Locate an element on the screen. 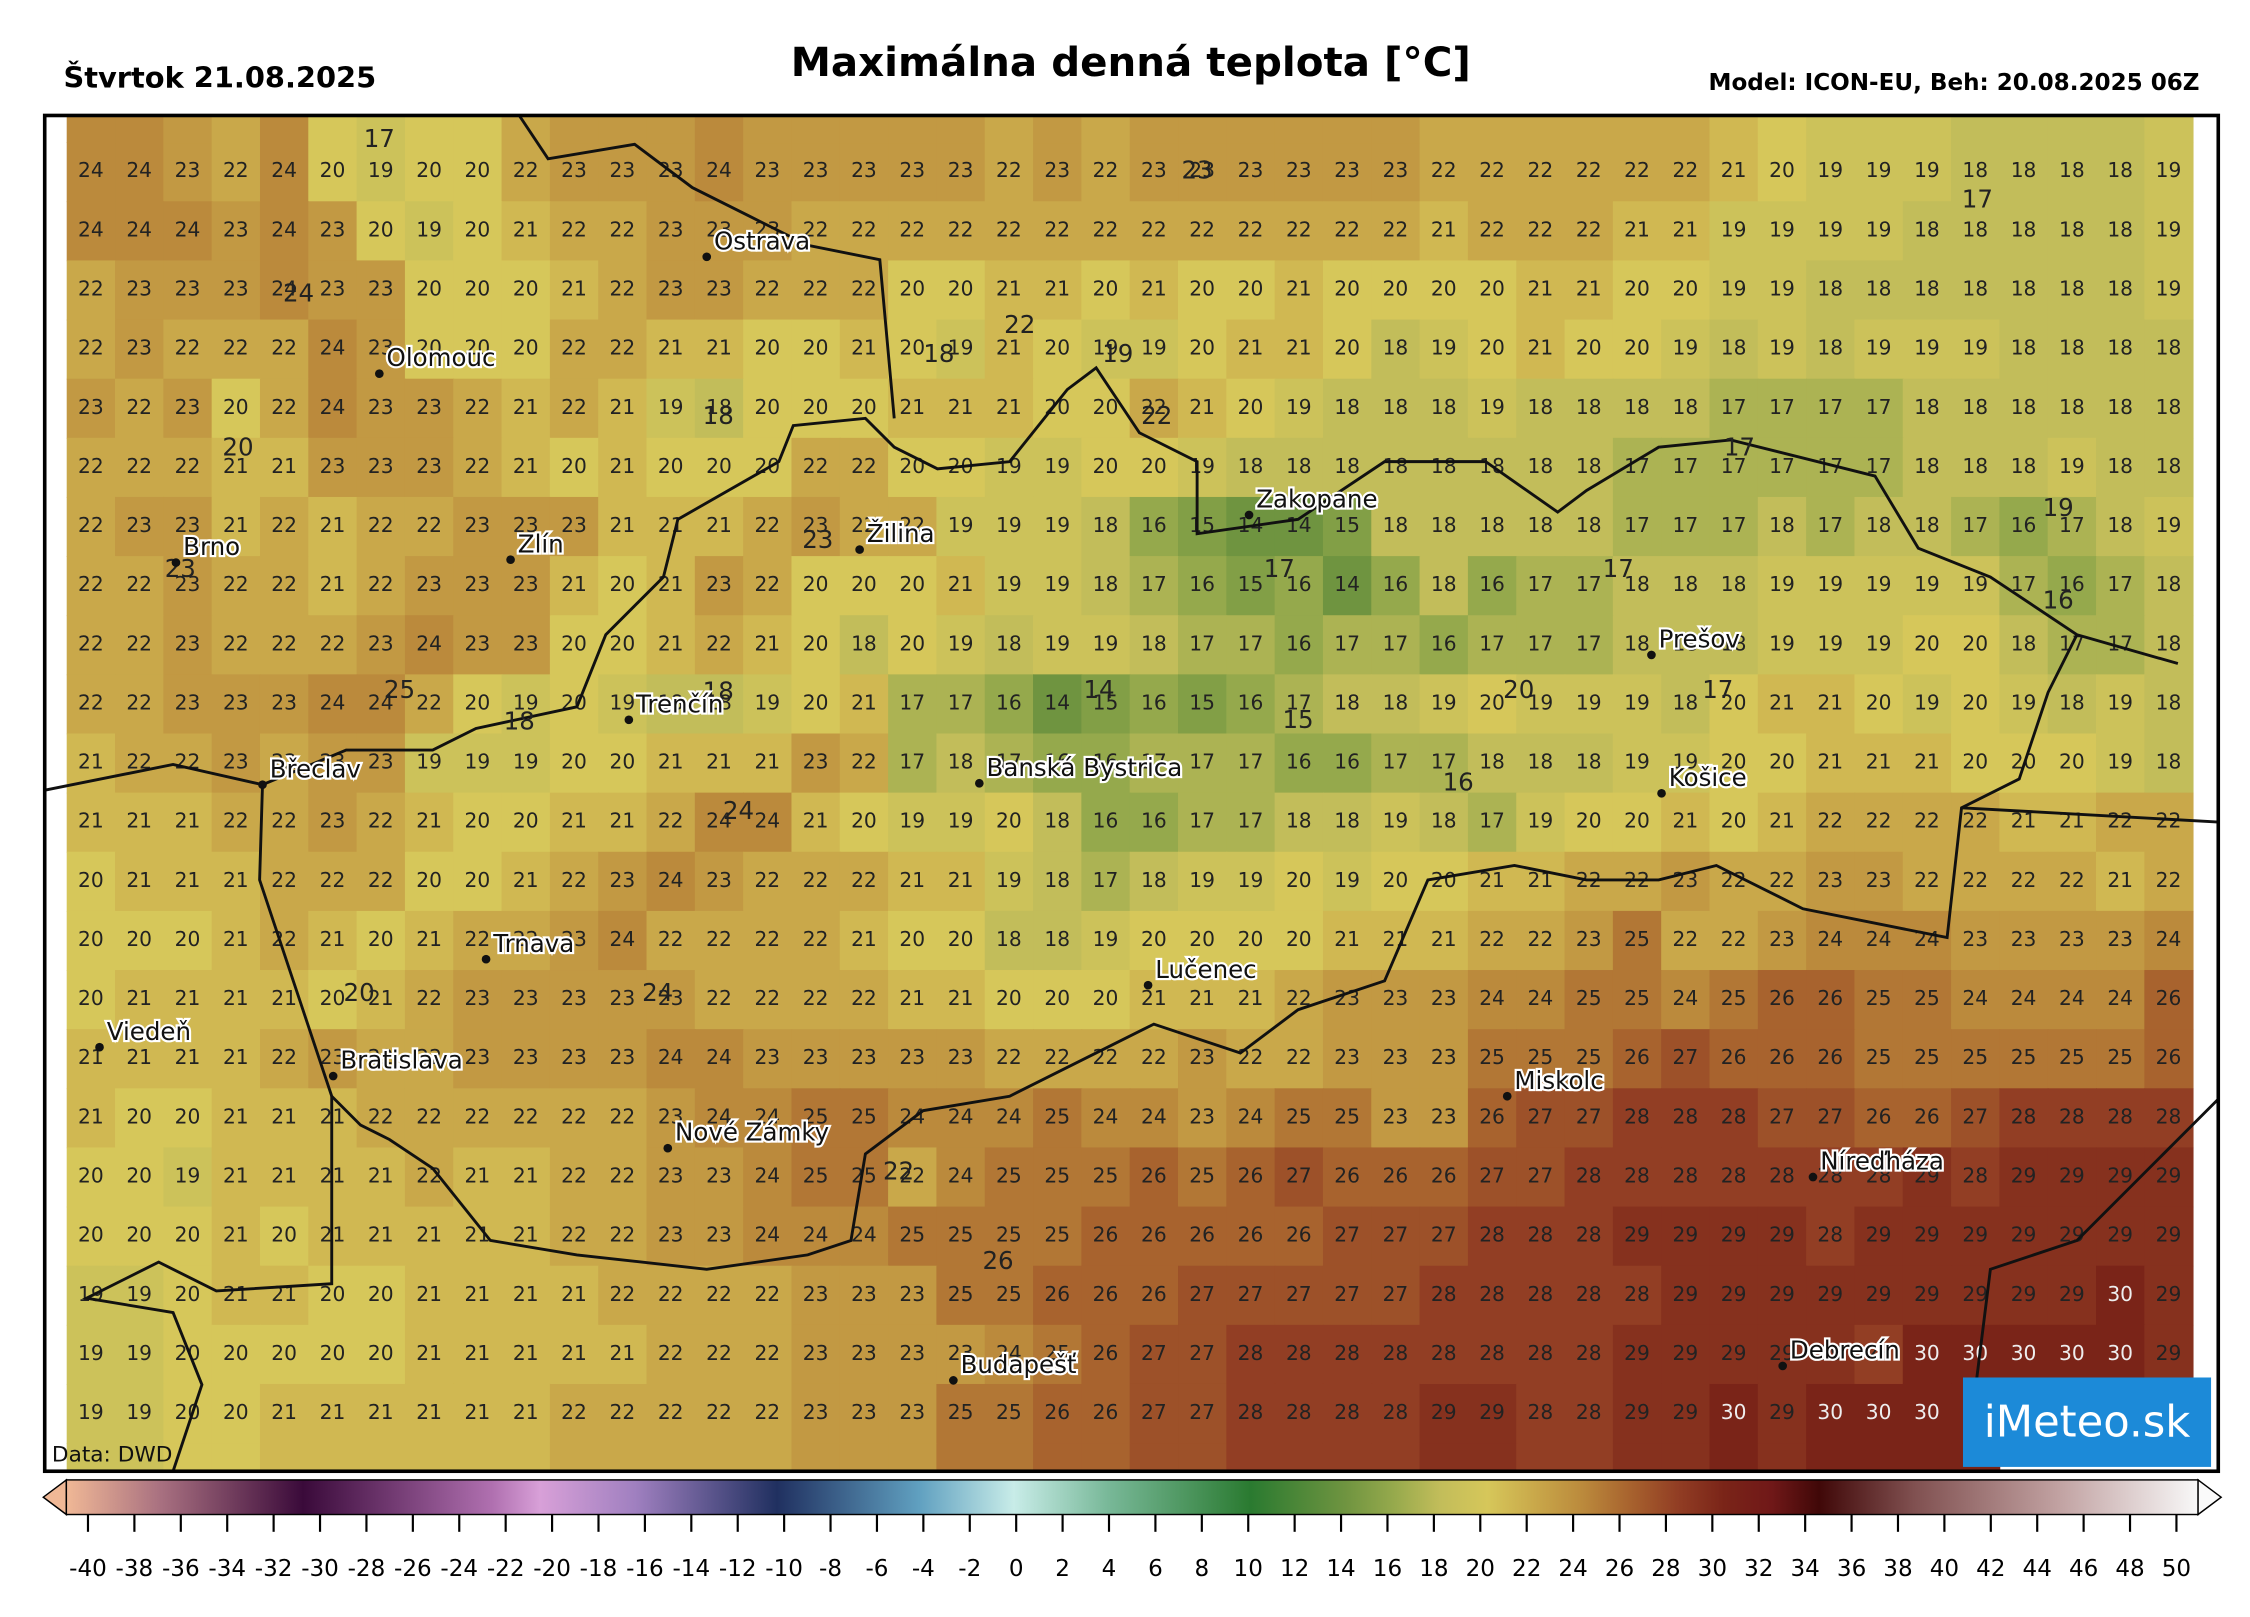  city-name: Budapešť is located at coordinates (1019, 1364).